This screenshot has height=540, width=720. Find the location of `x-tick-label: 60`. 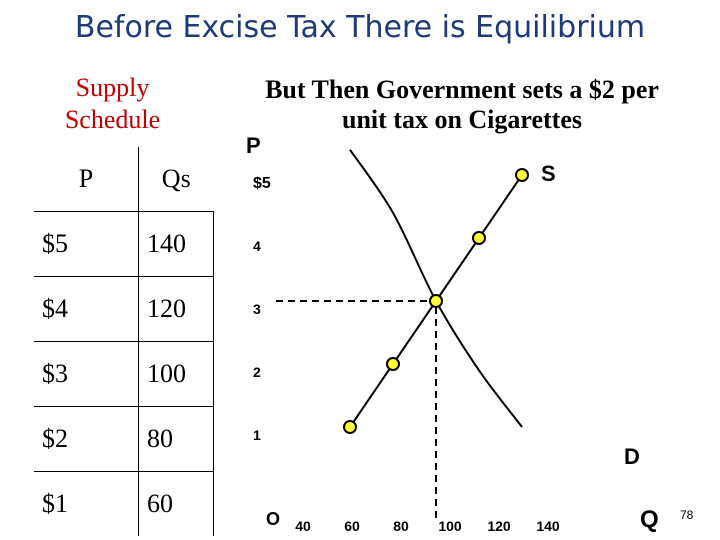

x-tick-label: 60 is located at coordinates (352, 526).